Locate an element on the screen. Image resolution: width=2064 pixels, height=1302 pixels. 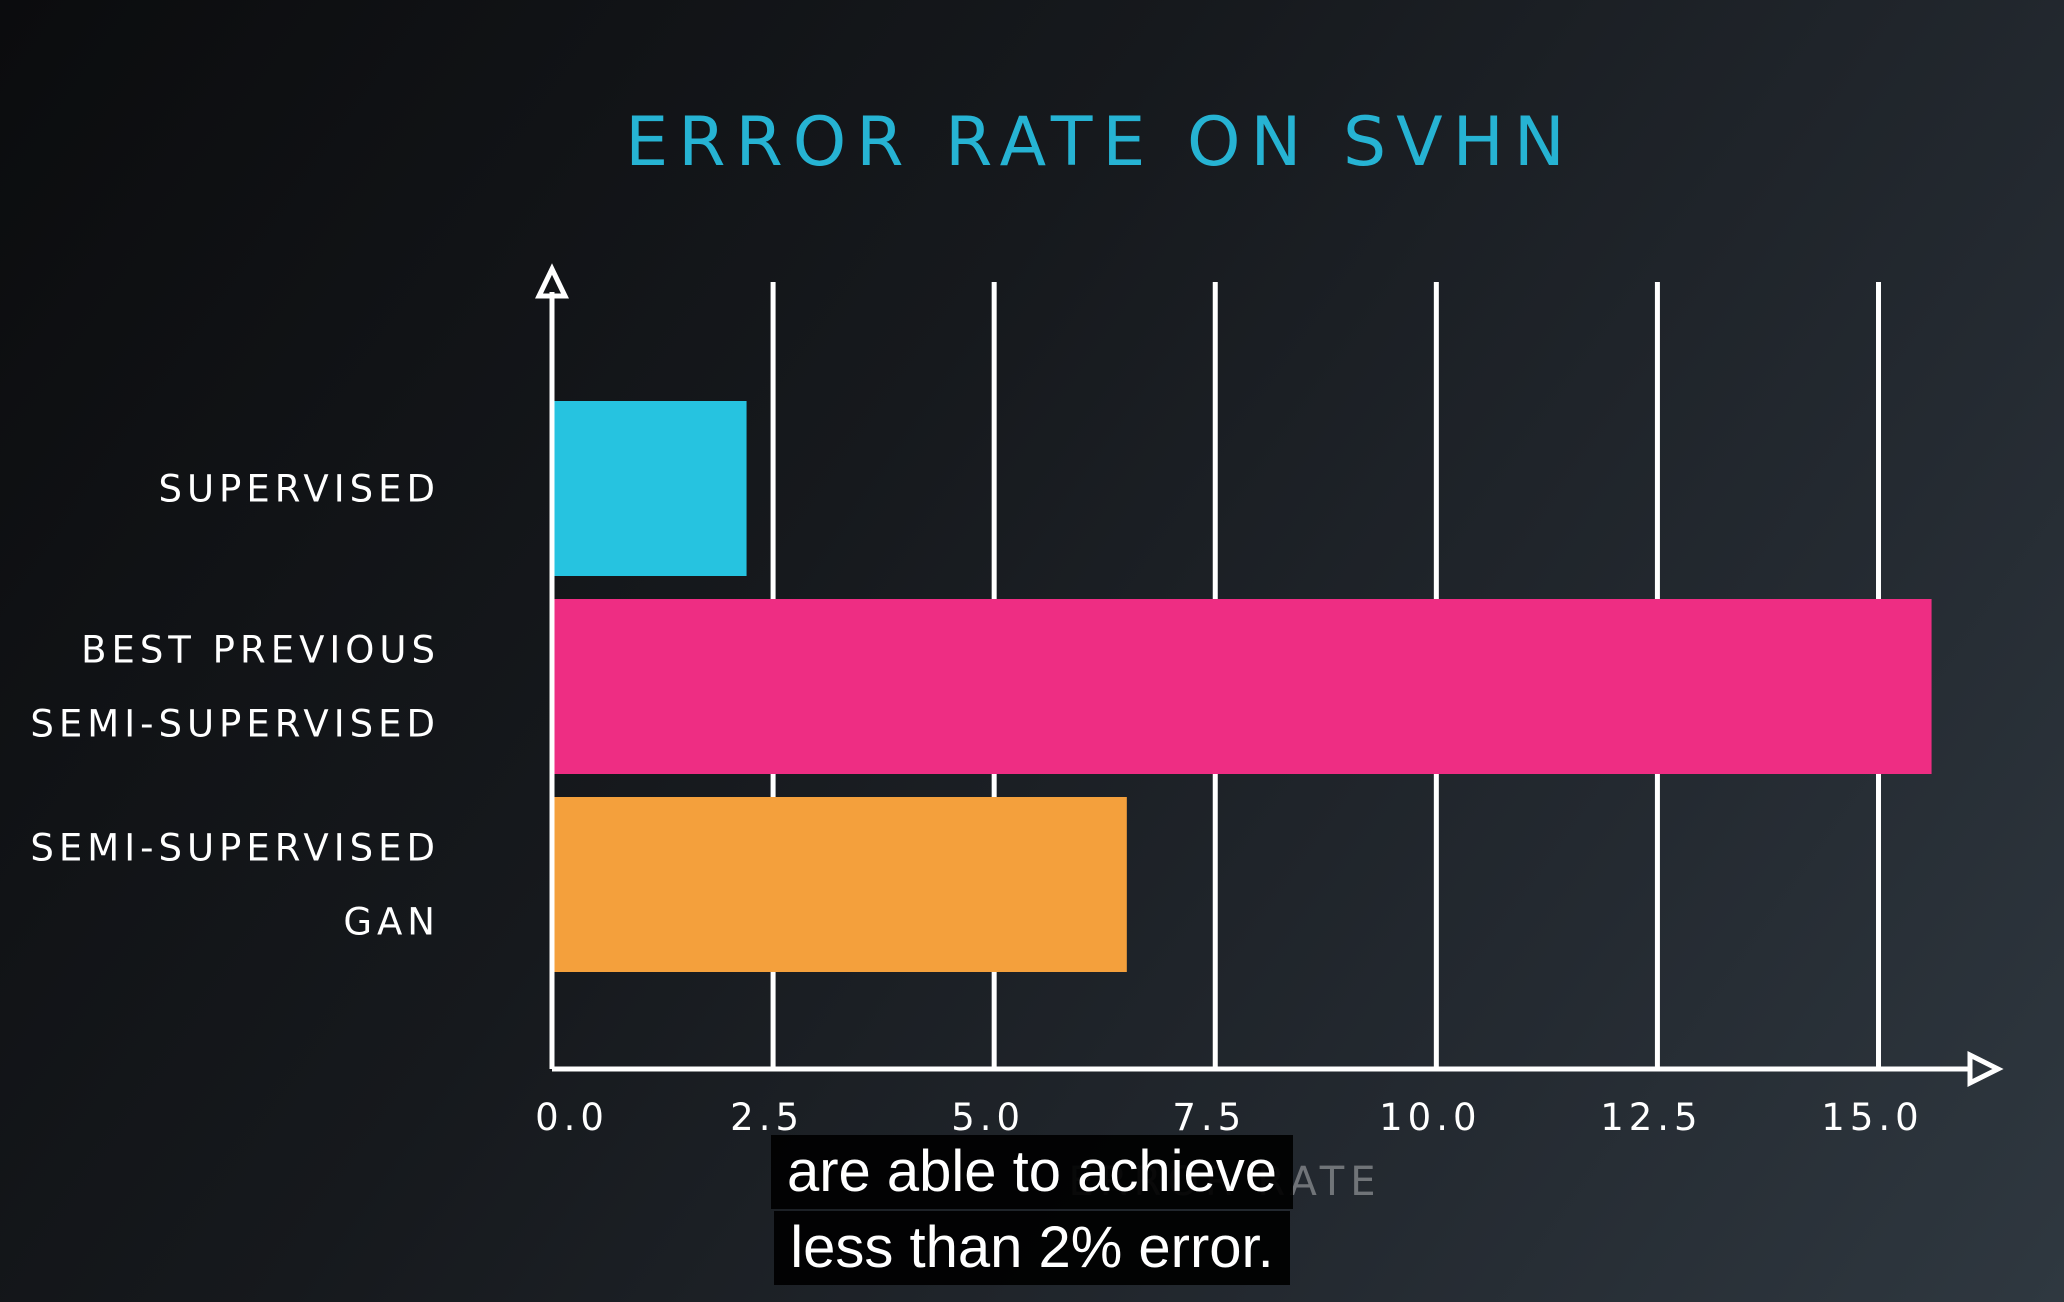
subtitle-caption: are able to achieve less than 2% error. is located at coordinates (1032, 1210).